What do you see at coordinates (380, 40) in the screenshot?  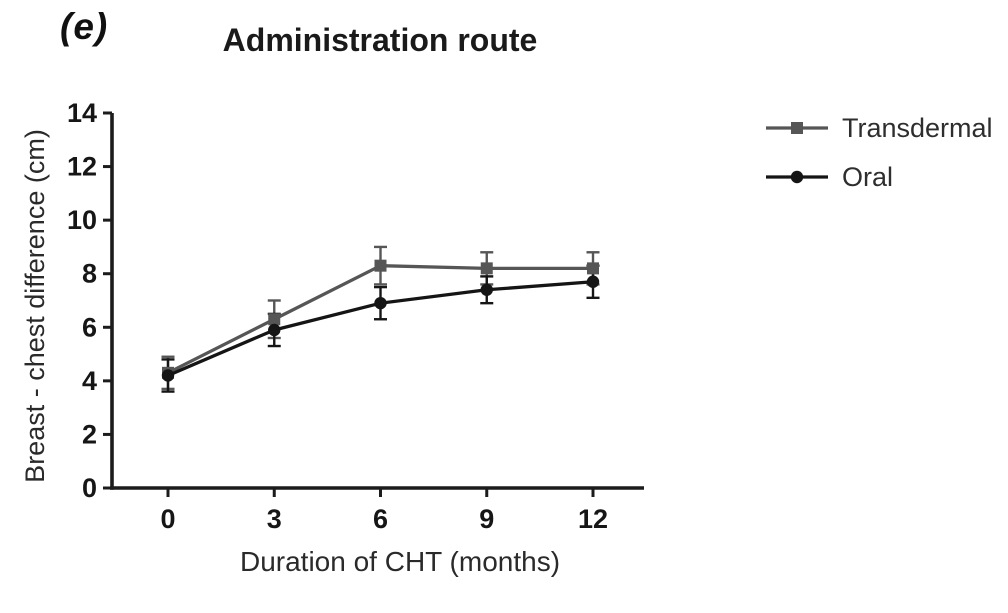 I see `chart-title: Administration route` at bounding box center [380, 40].